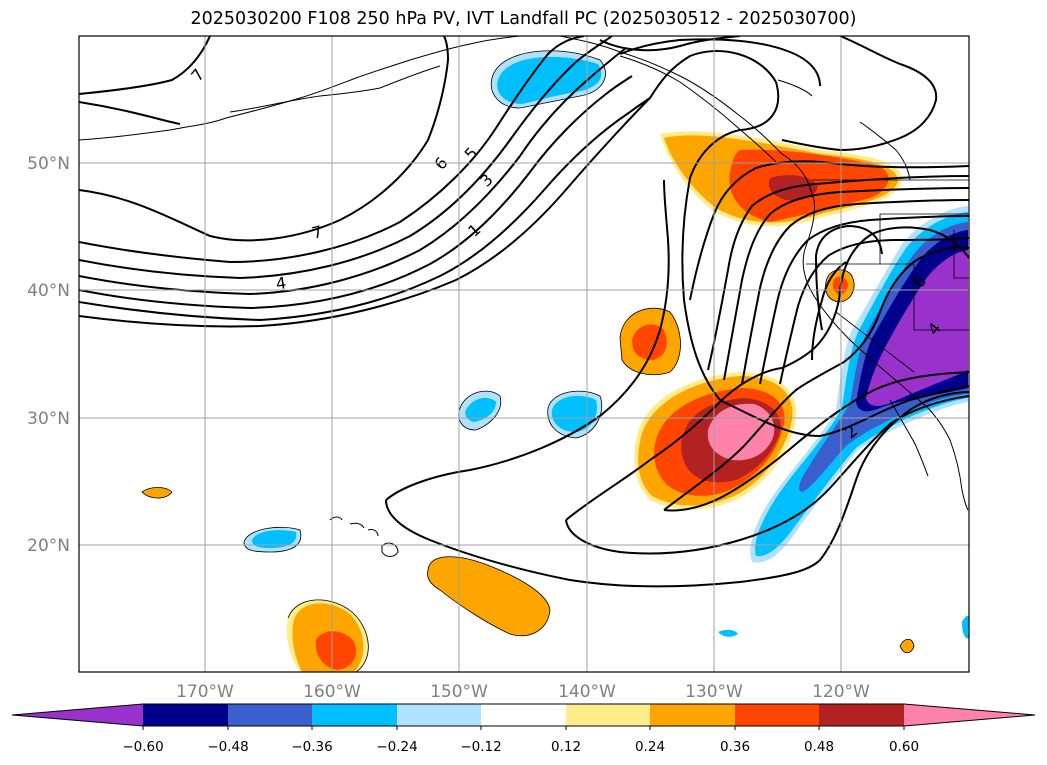 The width and height of the screenshot is (1047, 765). Describe the element at coordinates (142, 747) in the screenshot. I see `colorbar-tick-label: −0.60` at that location.